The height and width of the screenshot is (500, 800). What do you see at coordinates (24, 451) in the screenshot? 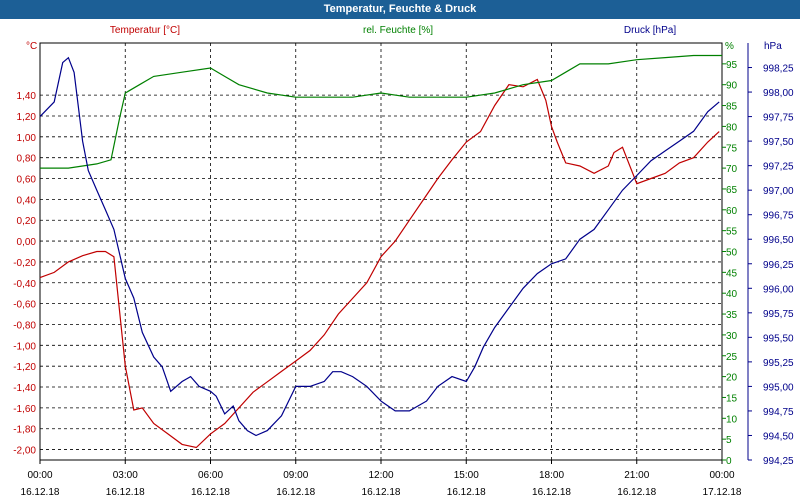
I see `temp-tick-label: -2,00` at bounding box center [24, 451].